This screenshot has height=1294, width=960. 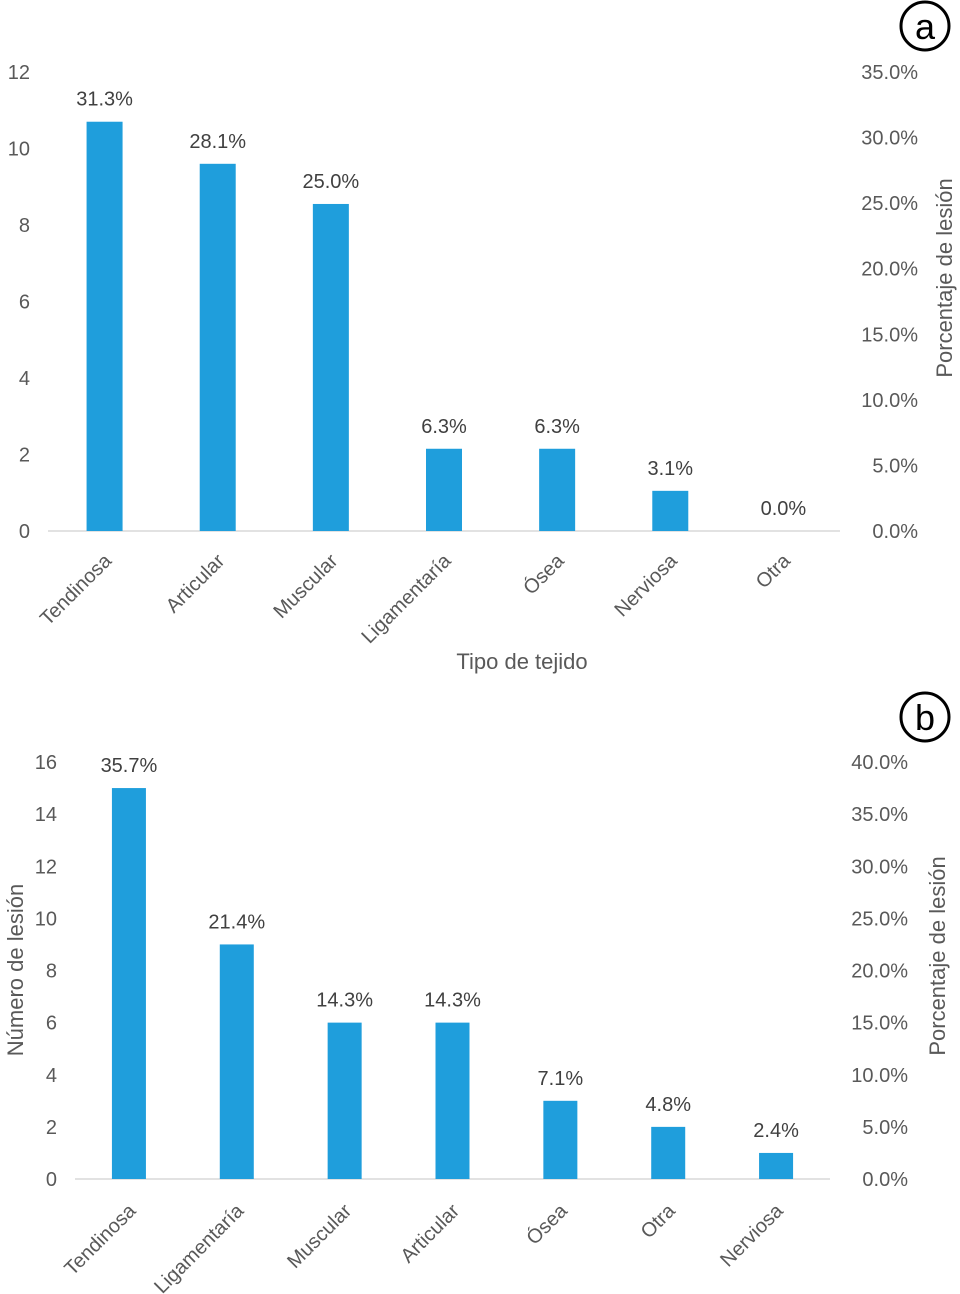 I want to click on panel-b-letter: b, so click(x=925, y=717).